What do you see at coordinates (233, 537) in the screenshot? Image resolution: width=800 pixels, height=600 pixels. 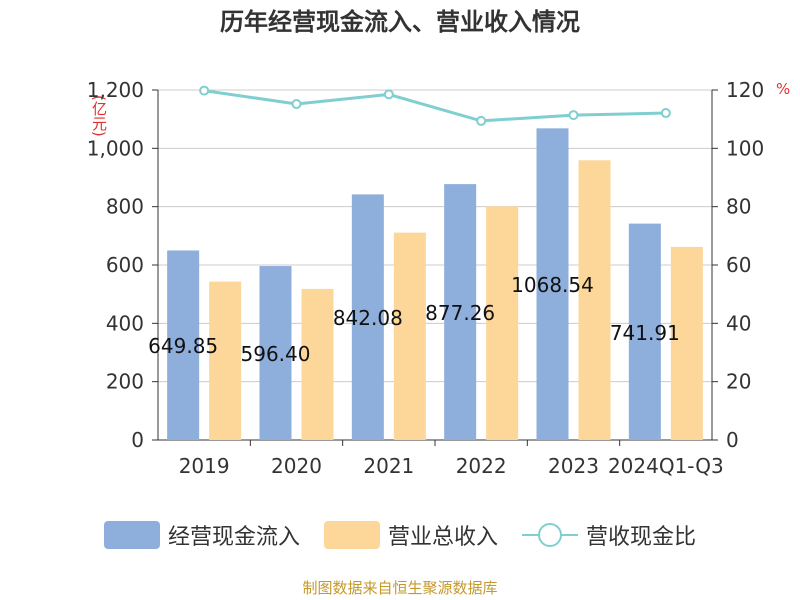 I see `legend-label-cash-inflow: 经营现金流入` at bounding box center [233, 537].